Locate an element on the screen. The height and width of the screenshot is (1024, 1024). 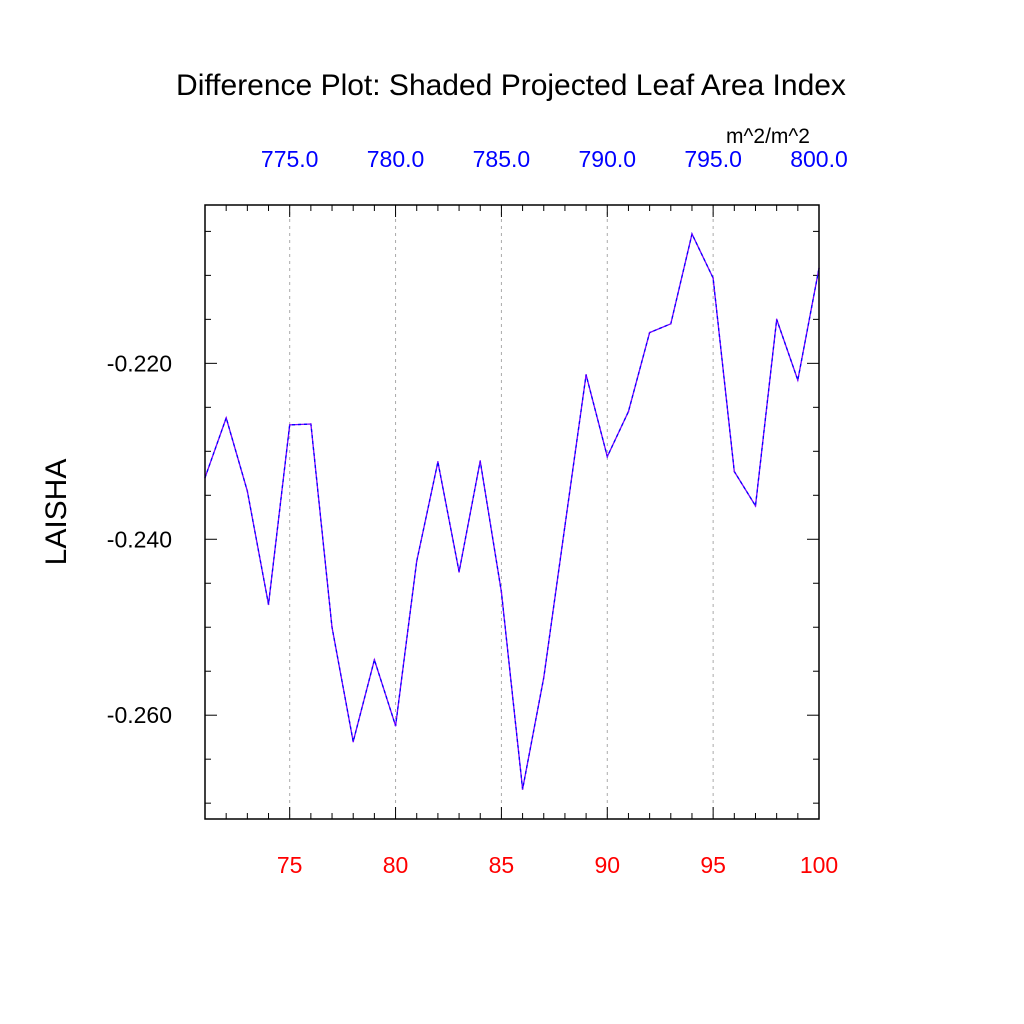
top-axis-tick-label: 785.0 is located at coordinates (502, 159).